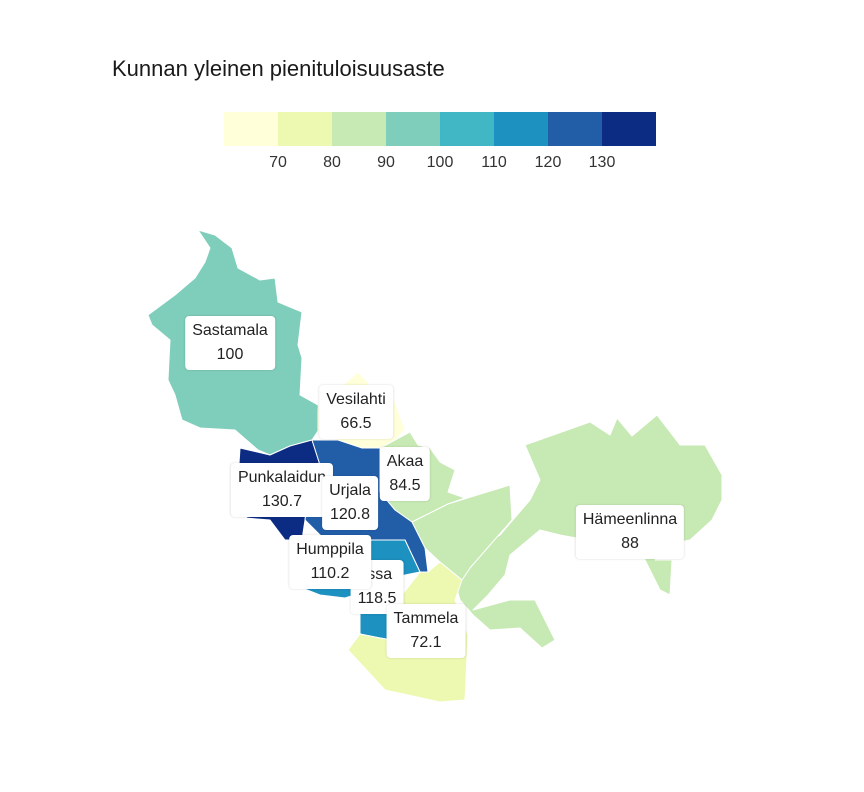 Image resolution: width=864 pixels, height=792 pixels. What do you see at coordinates (440, 162) in the screenshot?
I see `legend-tick: 100` at bounding box center [440, 162].